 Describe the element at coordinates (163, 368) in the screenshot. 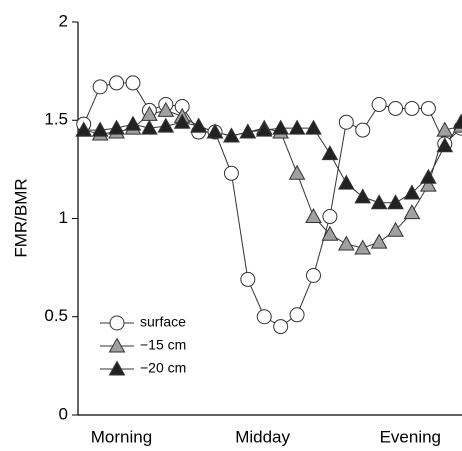

I see `legend-label: −20 cm` at that location.